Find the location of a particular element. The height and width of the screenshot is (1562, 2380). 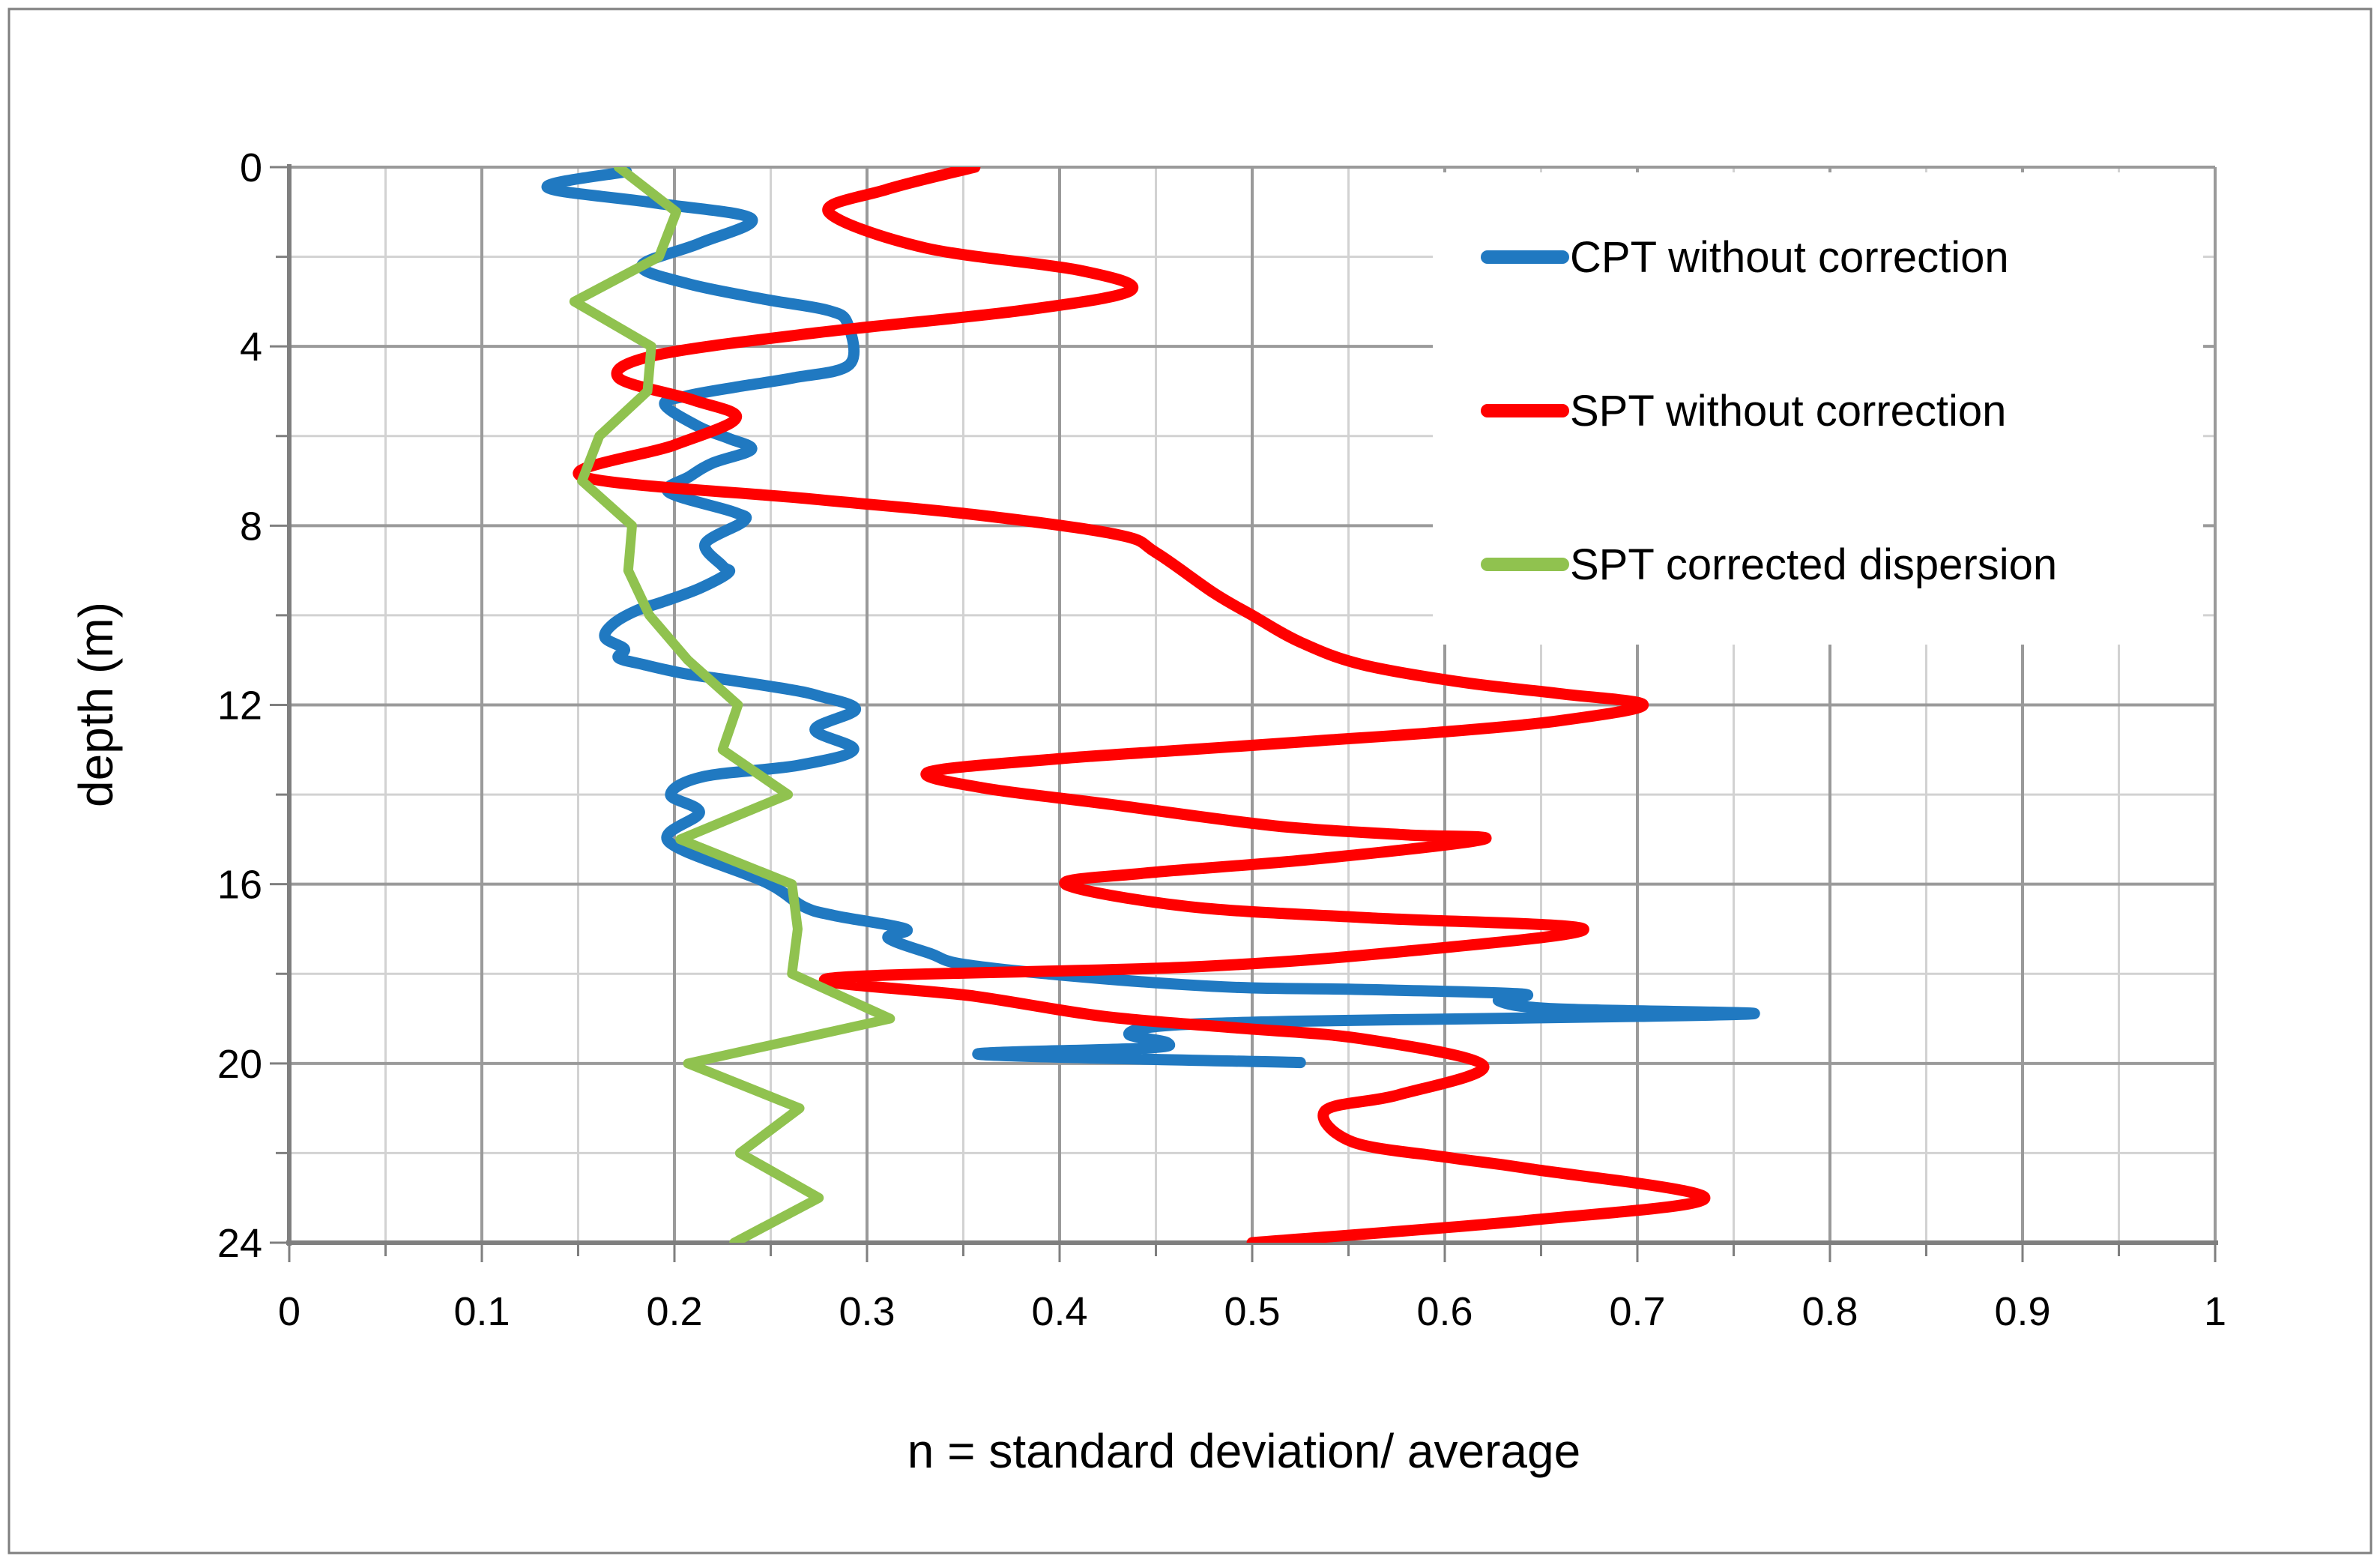

y-tick-label-5: 20 is located at coordinates (240, 1064).